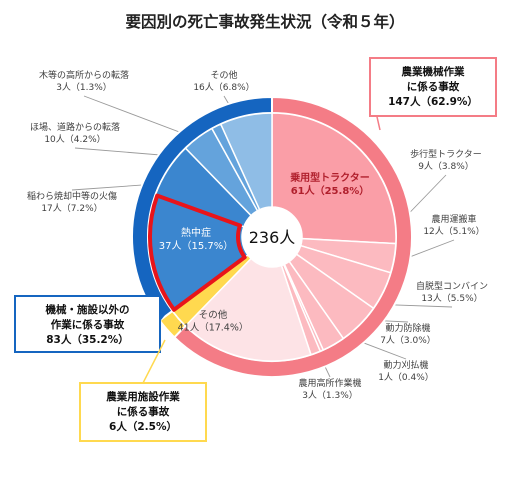 The height and width of the screenshot is (481, 530). Describe the element at coordinates (213, 321) in the screenshot. I see `slice-label-7: その他 41人（17.4%）` at that location.